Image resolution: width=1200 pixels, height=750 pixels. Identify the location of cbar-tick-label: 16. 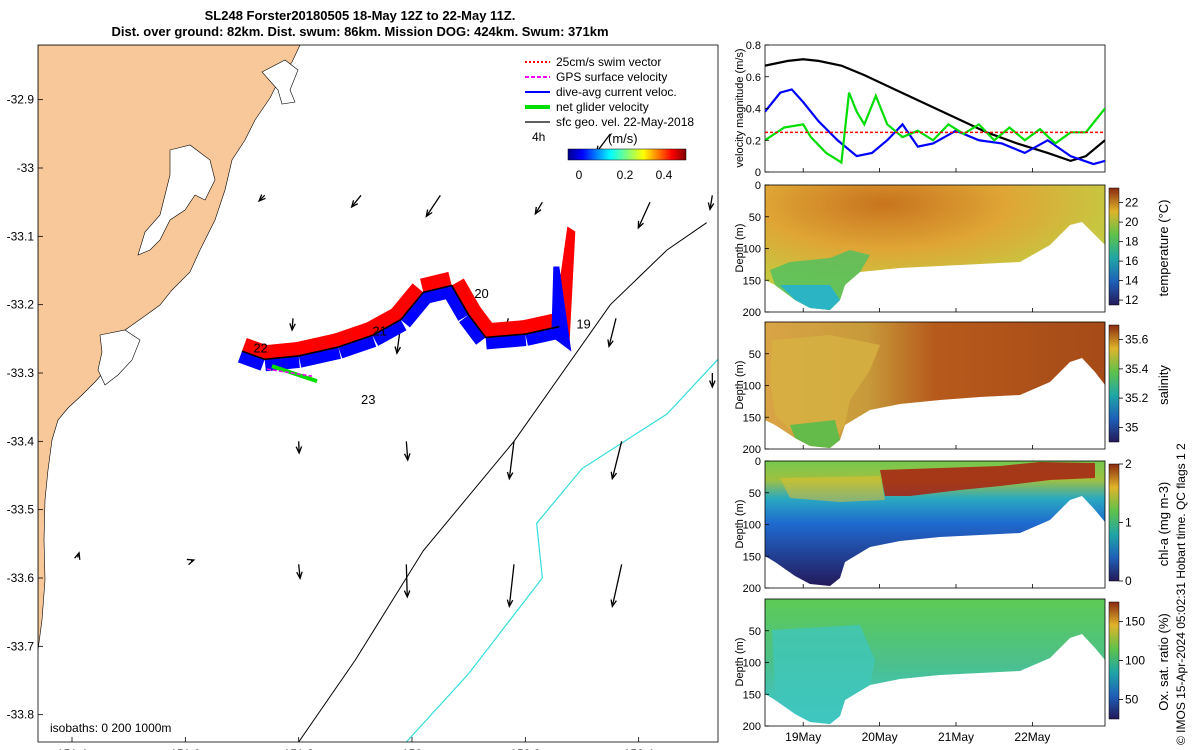
(1132, 261).